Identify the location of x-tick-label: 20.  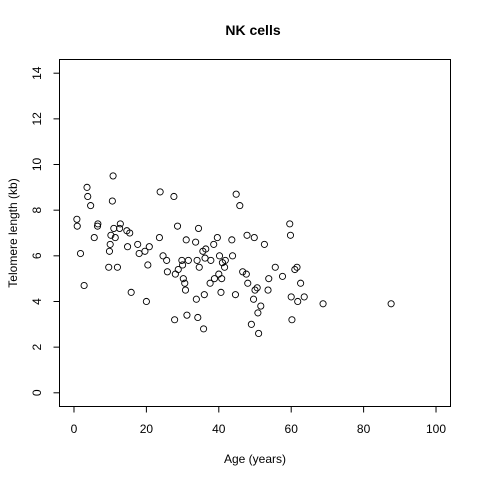
(147, 429).